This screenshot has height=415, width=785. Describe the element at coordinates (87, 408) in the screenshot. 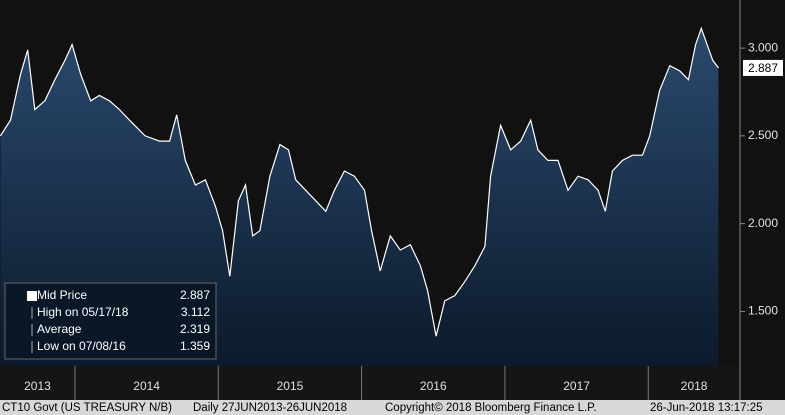

I see `footer-text: CT10 Govt (US TREASURY N/B)` at that location.